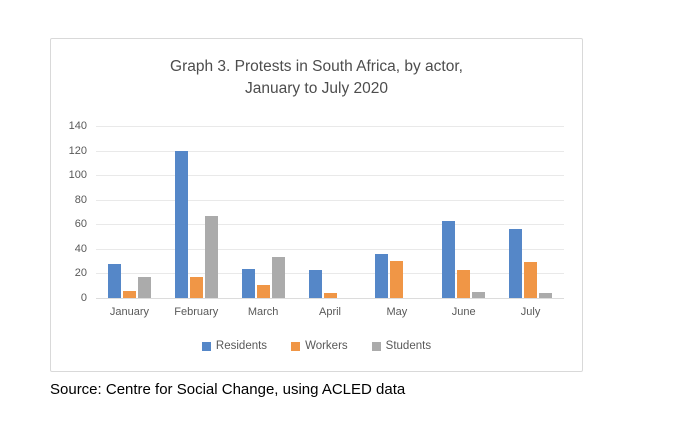  Describe the element at coordinates (248, 283) in the screenshot. I see `bar-residents-march` at that location.